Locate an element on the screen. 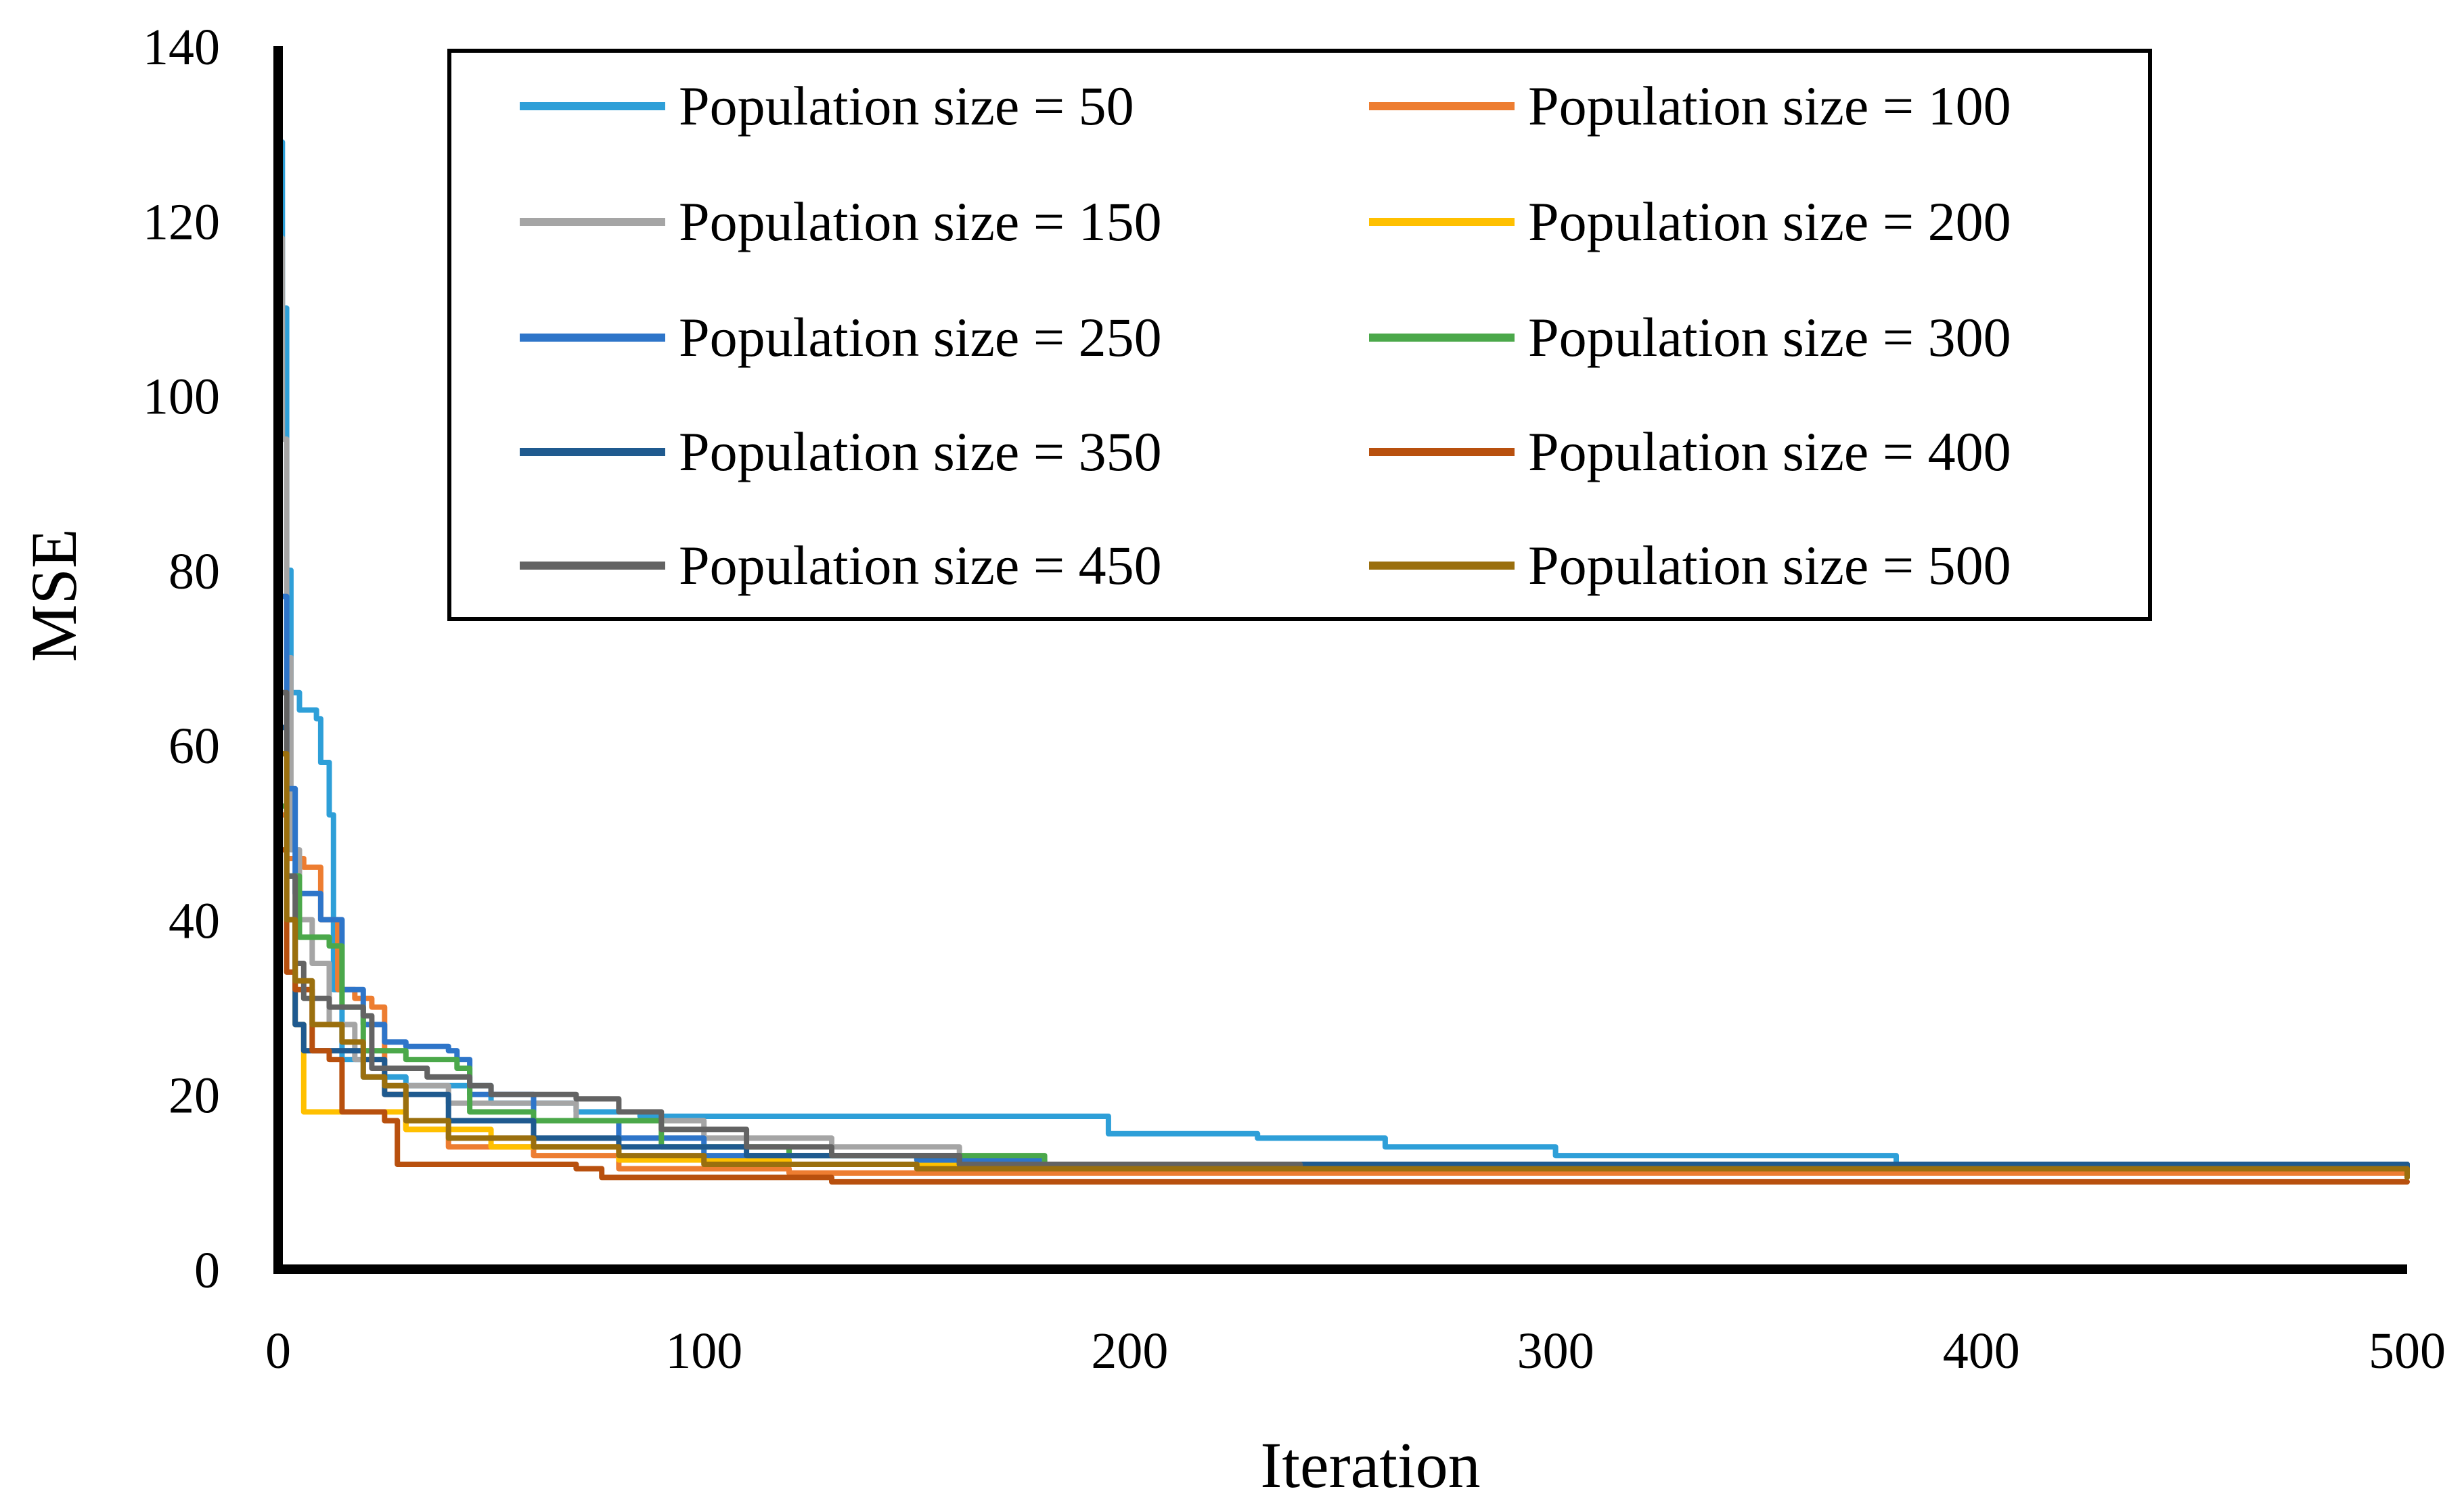 This screenshot has height=1508, width=2464. y-tick-label: 20 is located at coordinates (194, 1096).